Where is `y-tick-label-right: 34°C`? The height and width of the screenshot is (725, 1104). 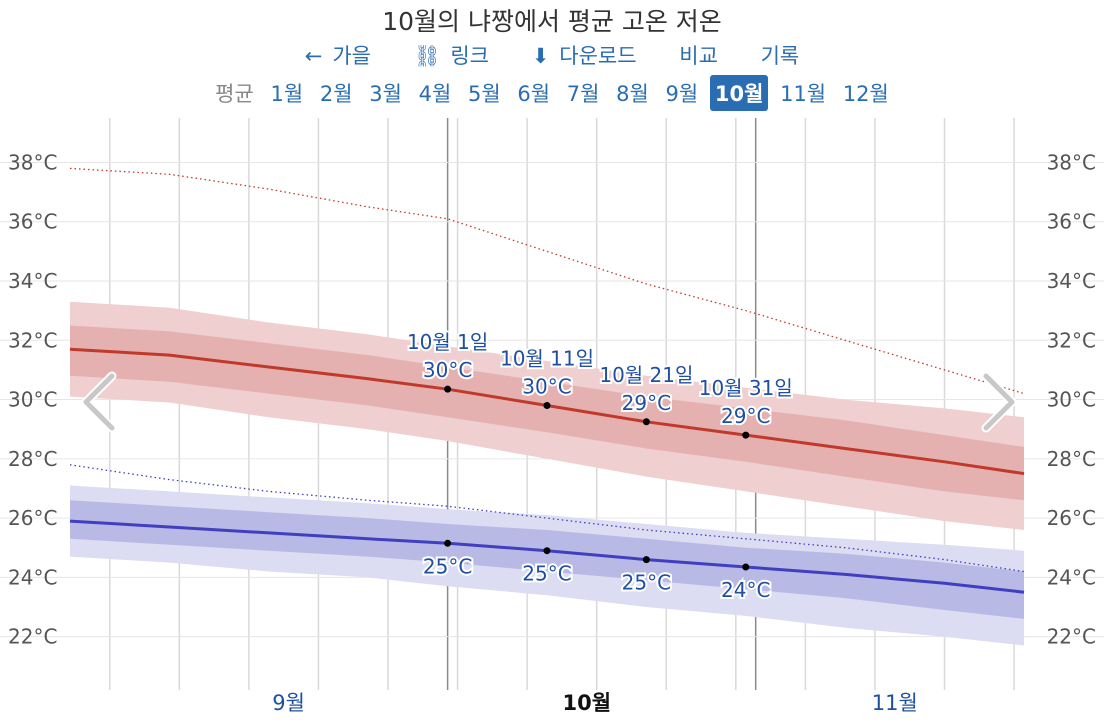
y-tick-label-right: 34°C is located at coordinates (1071, 281).